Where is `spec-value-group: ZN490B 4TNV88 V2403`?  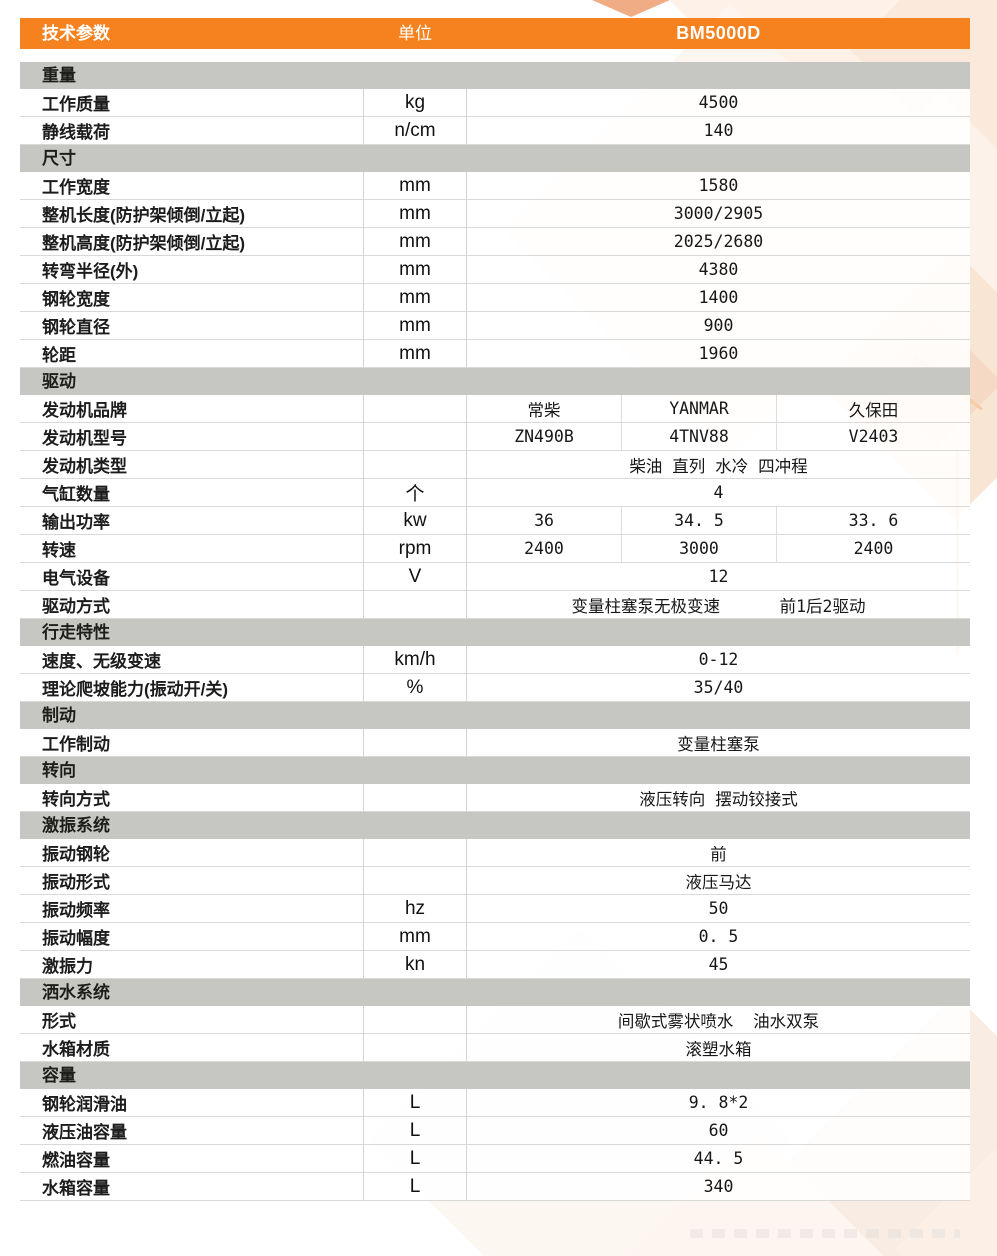
spec-value-group: ZN490B 4TNV88 V2403 is located at coordinates (718, 436).